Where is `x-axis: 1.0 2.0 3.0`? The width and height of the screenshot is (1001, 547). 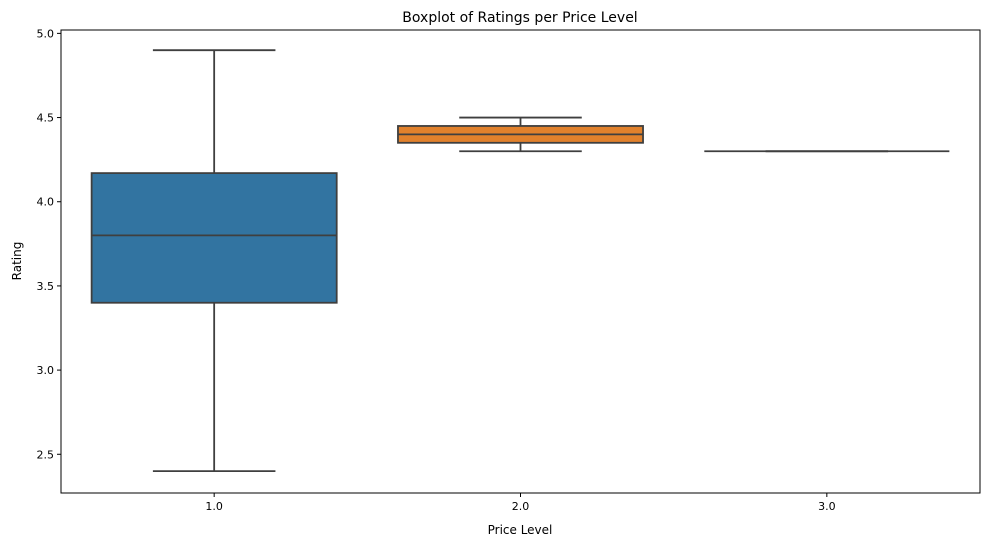
x-axis: 1.0 2.0 3.0 is located at coordinates (520, 503).